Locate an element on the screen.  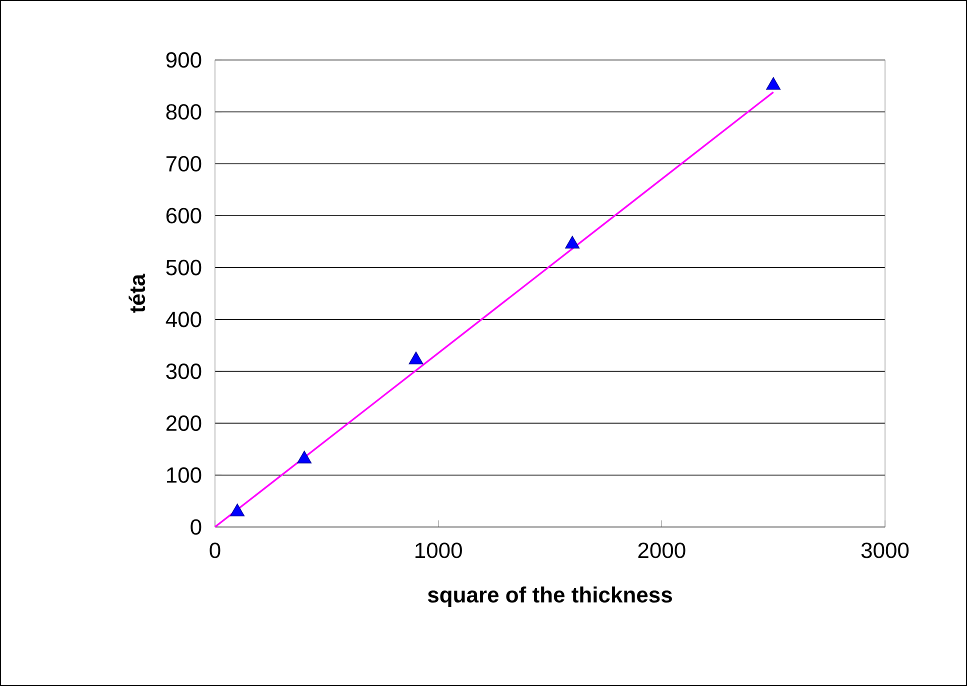
y-tick-label: 300 is located at coordinates (184, 372).